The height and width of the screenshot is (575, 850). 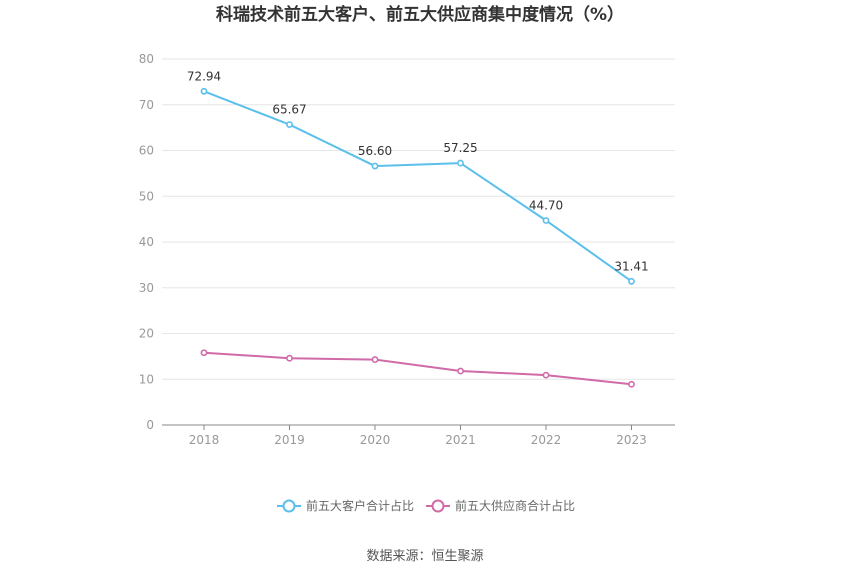 What do you see at coordinates (460, 148) in the screenshot?
I see `data-label: 57.25` at bounding box center [460, 148].